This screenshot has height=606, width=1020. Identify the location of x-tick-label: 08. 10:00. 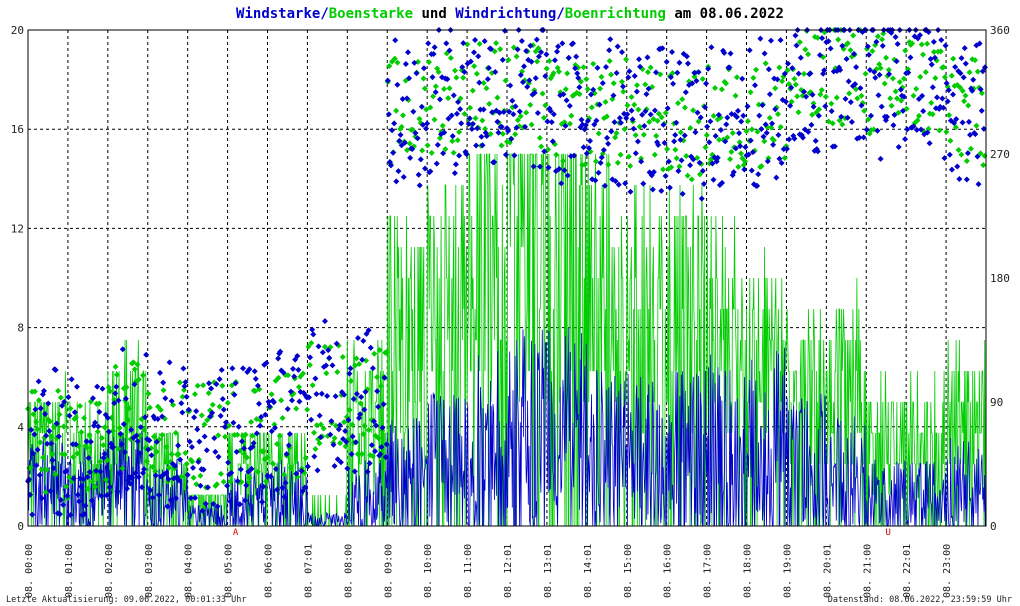
(428, 571).